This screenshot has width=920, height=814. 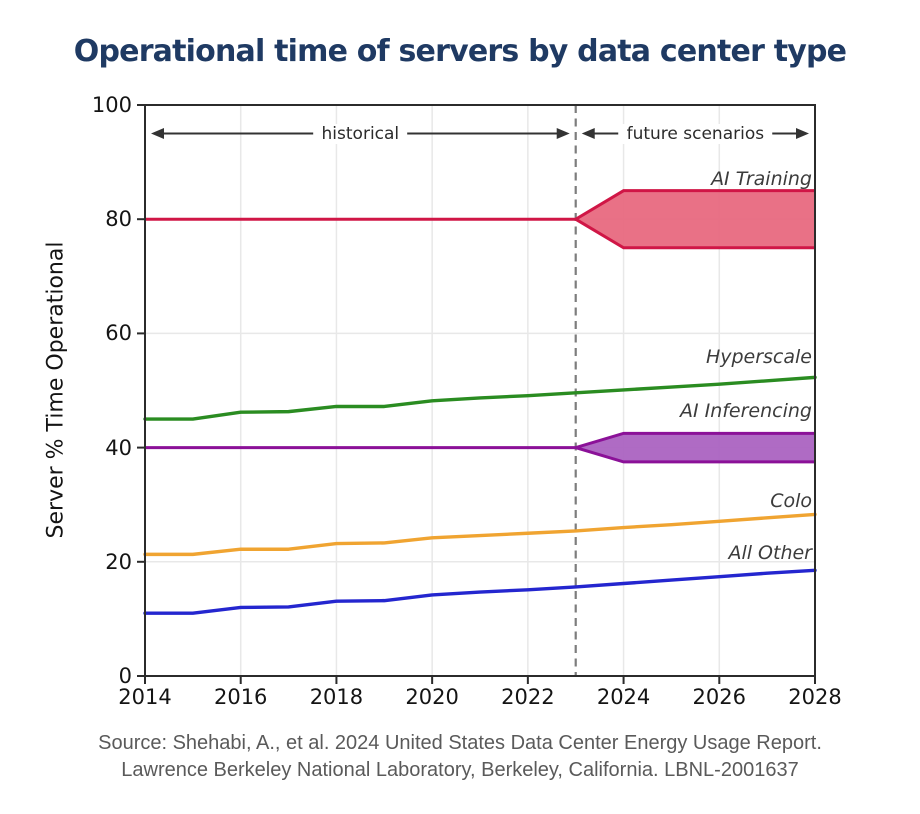 What do you see at coordinates (745, 411) in the screenshot?
I see `series-label-ai-inferencing: AI Inferencing` at bounding box center [745, 411].